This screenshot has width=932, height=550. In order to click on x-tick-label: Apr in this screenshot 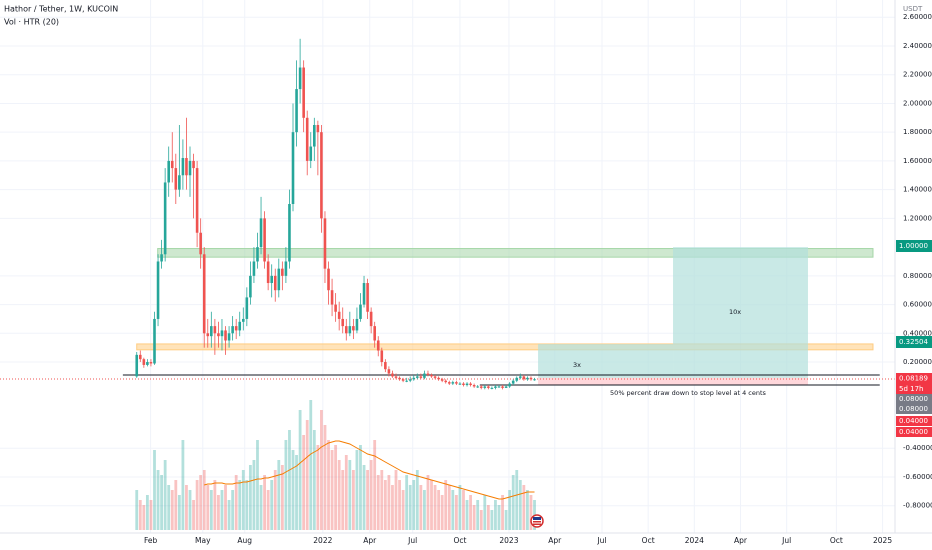, I will do `click(370, 540)`.